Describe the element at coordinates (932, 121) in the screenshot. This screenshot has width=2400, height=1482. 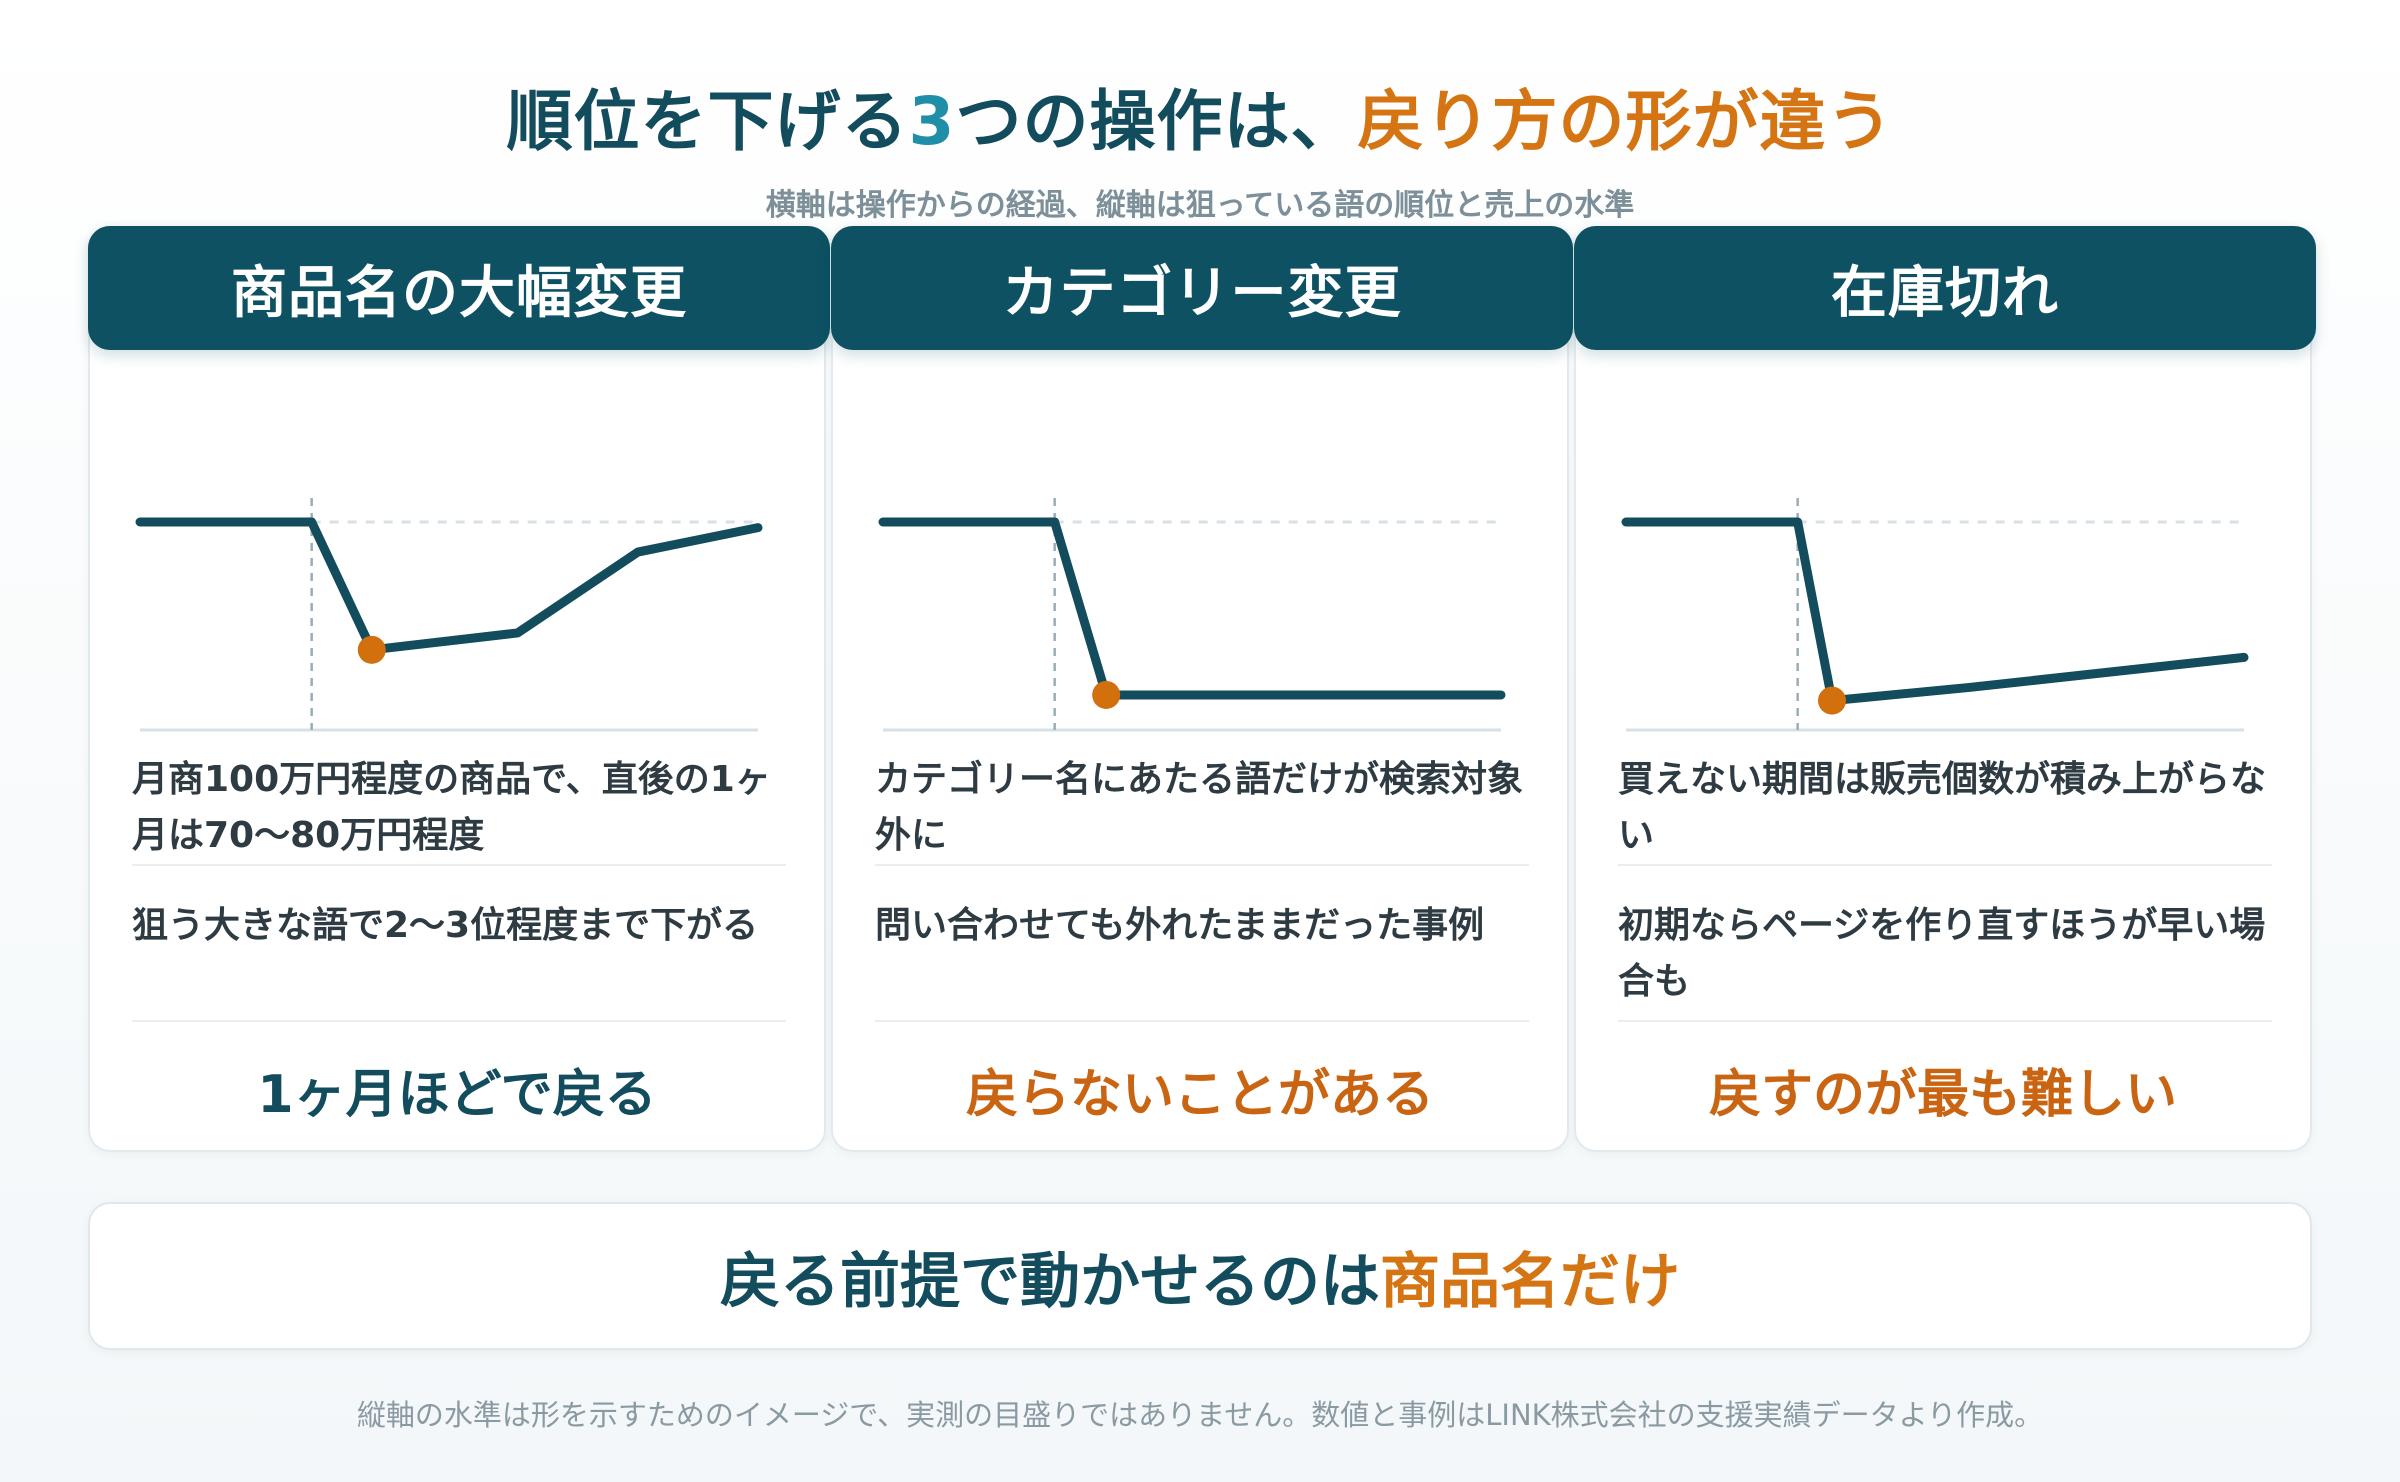
I see `title-number: 3` at that location.